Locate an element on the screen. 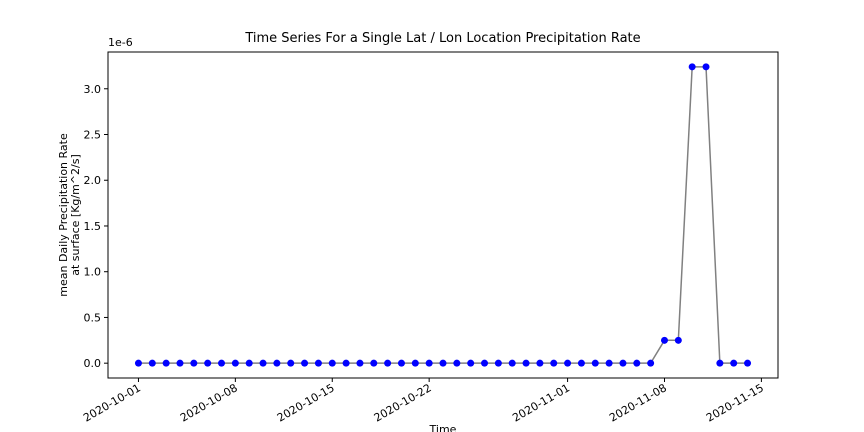 This screenshot has height=432, width=864. y-tick-label: 0.5 is located at coordinates (93, 317).